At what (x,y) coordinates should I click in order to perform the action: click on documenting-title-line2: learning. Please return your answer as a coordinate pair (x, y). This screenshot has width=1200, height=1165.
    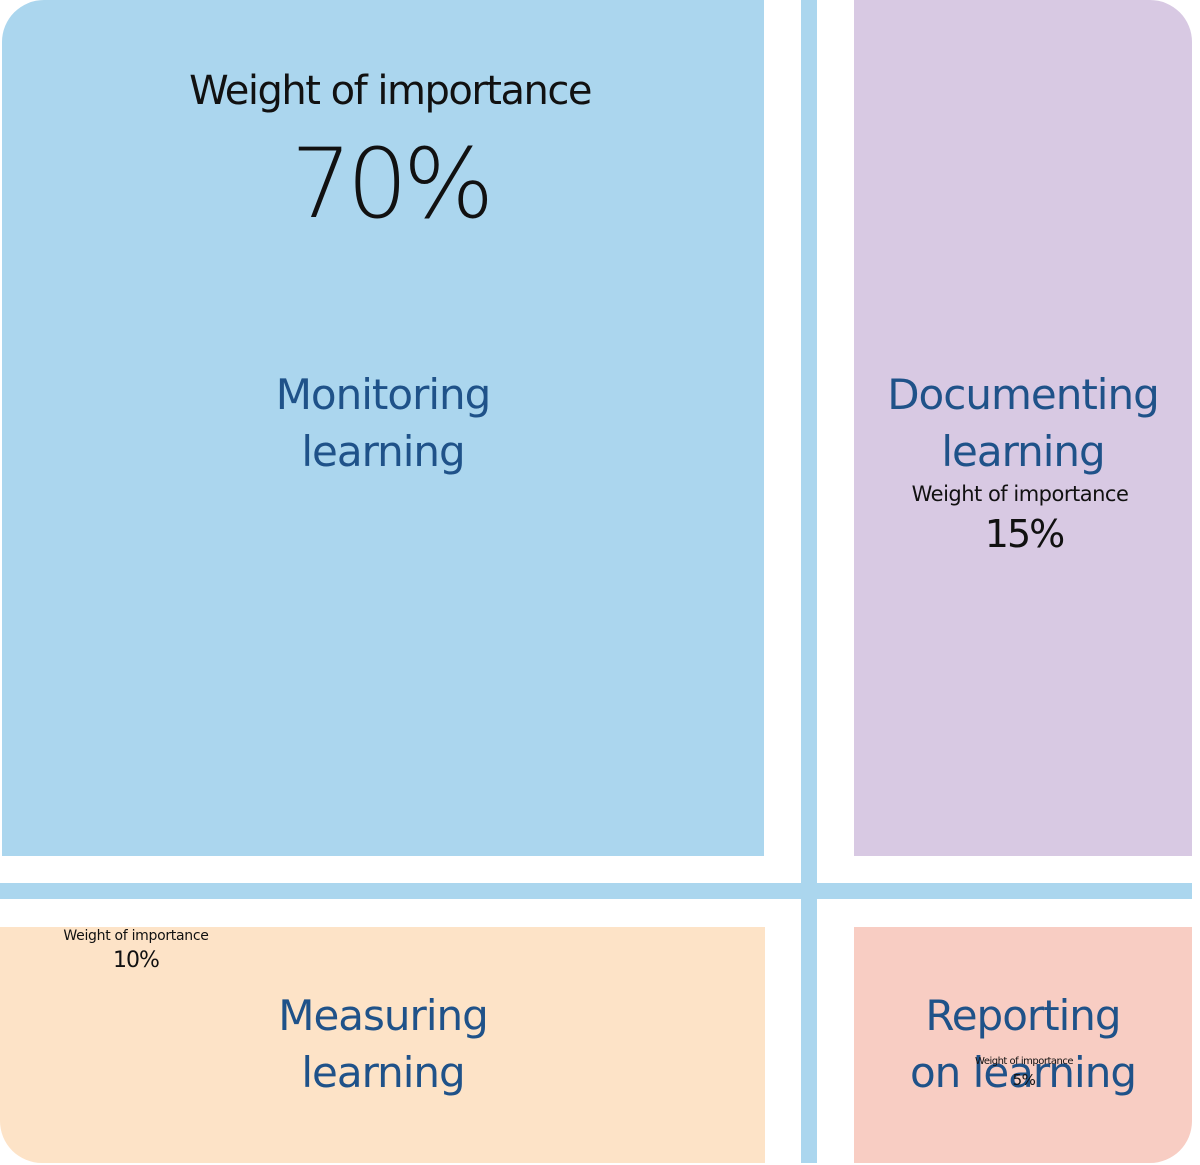
    Looking at the image, I should click on (1023, 451).